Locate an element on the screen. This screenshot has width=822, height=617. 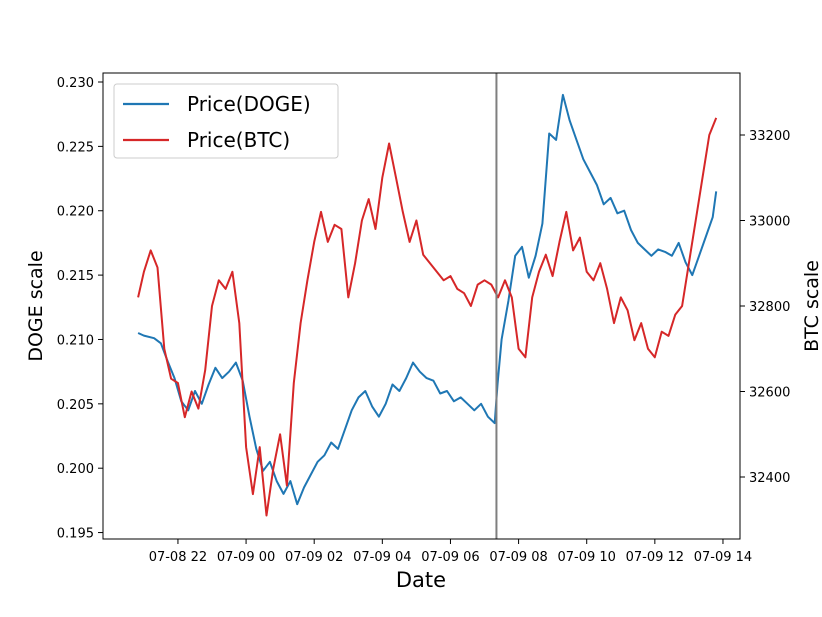
y-right-tick-label: 33200 is located at coordinates (769, 136).